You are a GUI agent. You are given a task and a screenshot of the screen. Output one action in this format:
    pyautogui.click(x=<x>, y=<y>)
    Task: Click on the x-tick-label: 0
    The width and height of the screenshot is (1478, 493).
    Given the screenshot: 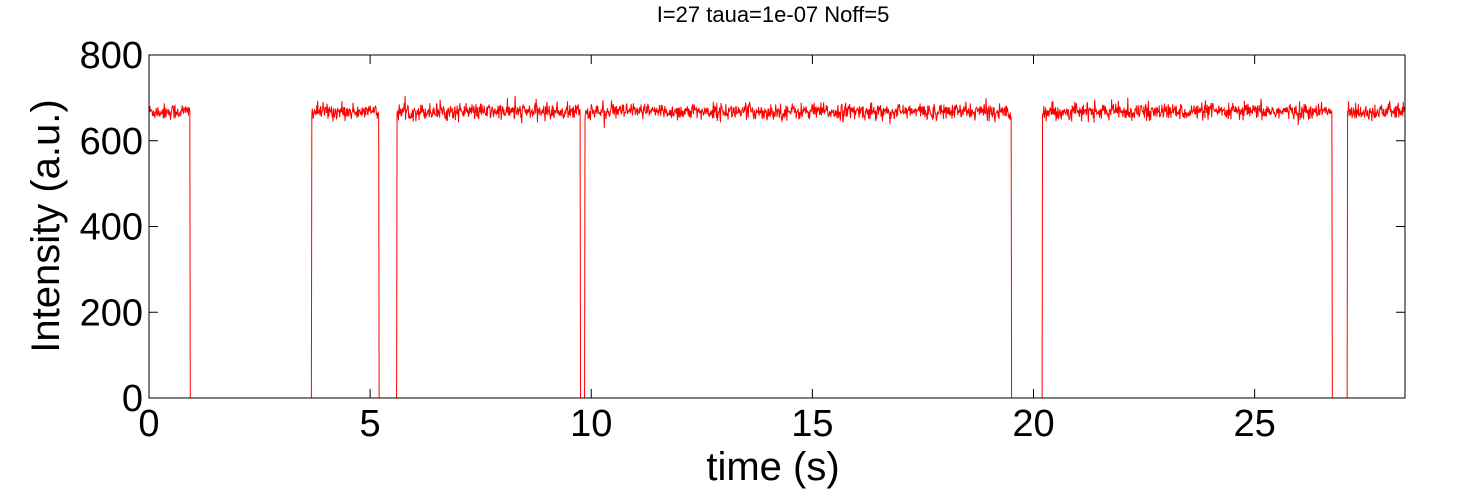 What is the action you would take?
    pyautogui.click(x=148, y=424)
    